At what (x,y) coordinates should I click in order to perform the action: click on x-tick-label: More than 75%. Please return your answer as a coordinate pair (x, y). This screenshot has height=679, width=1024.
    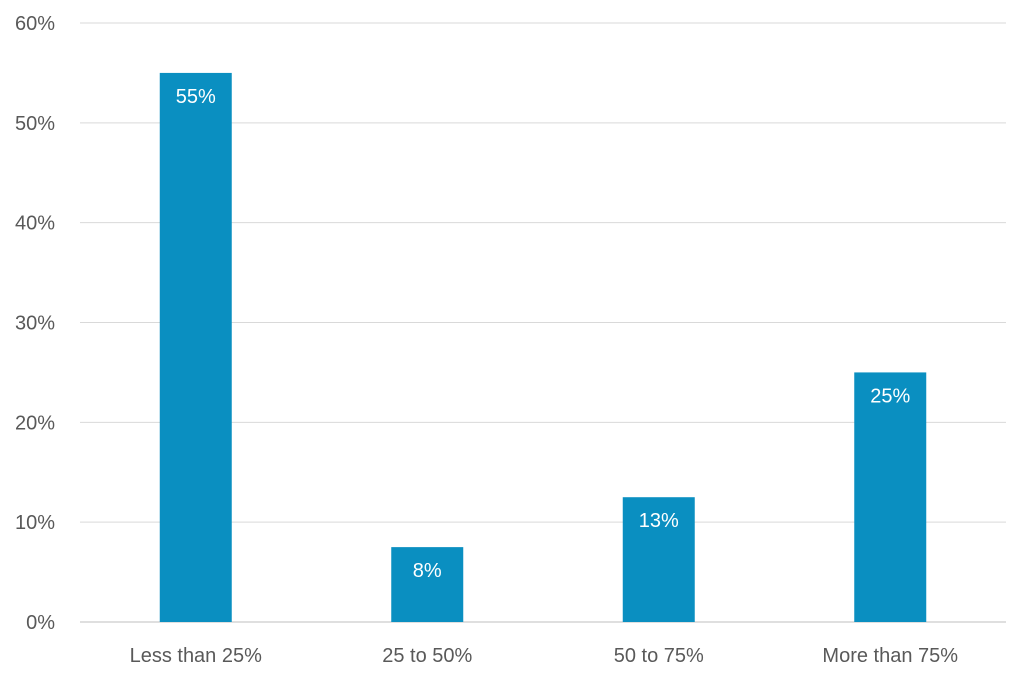
    Looking at the image, I should click on (890, 656).